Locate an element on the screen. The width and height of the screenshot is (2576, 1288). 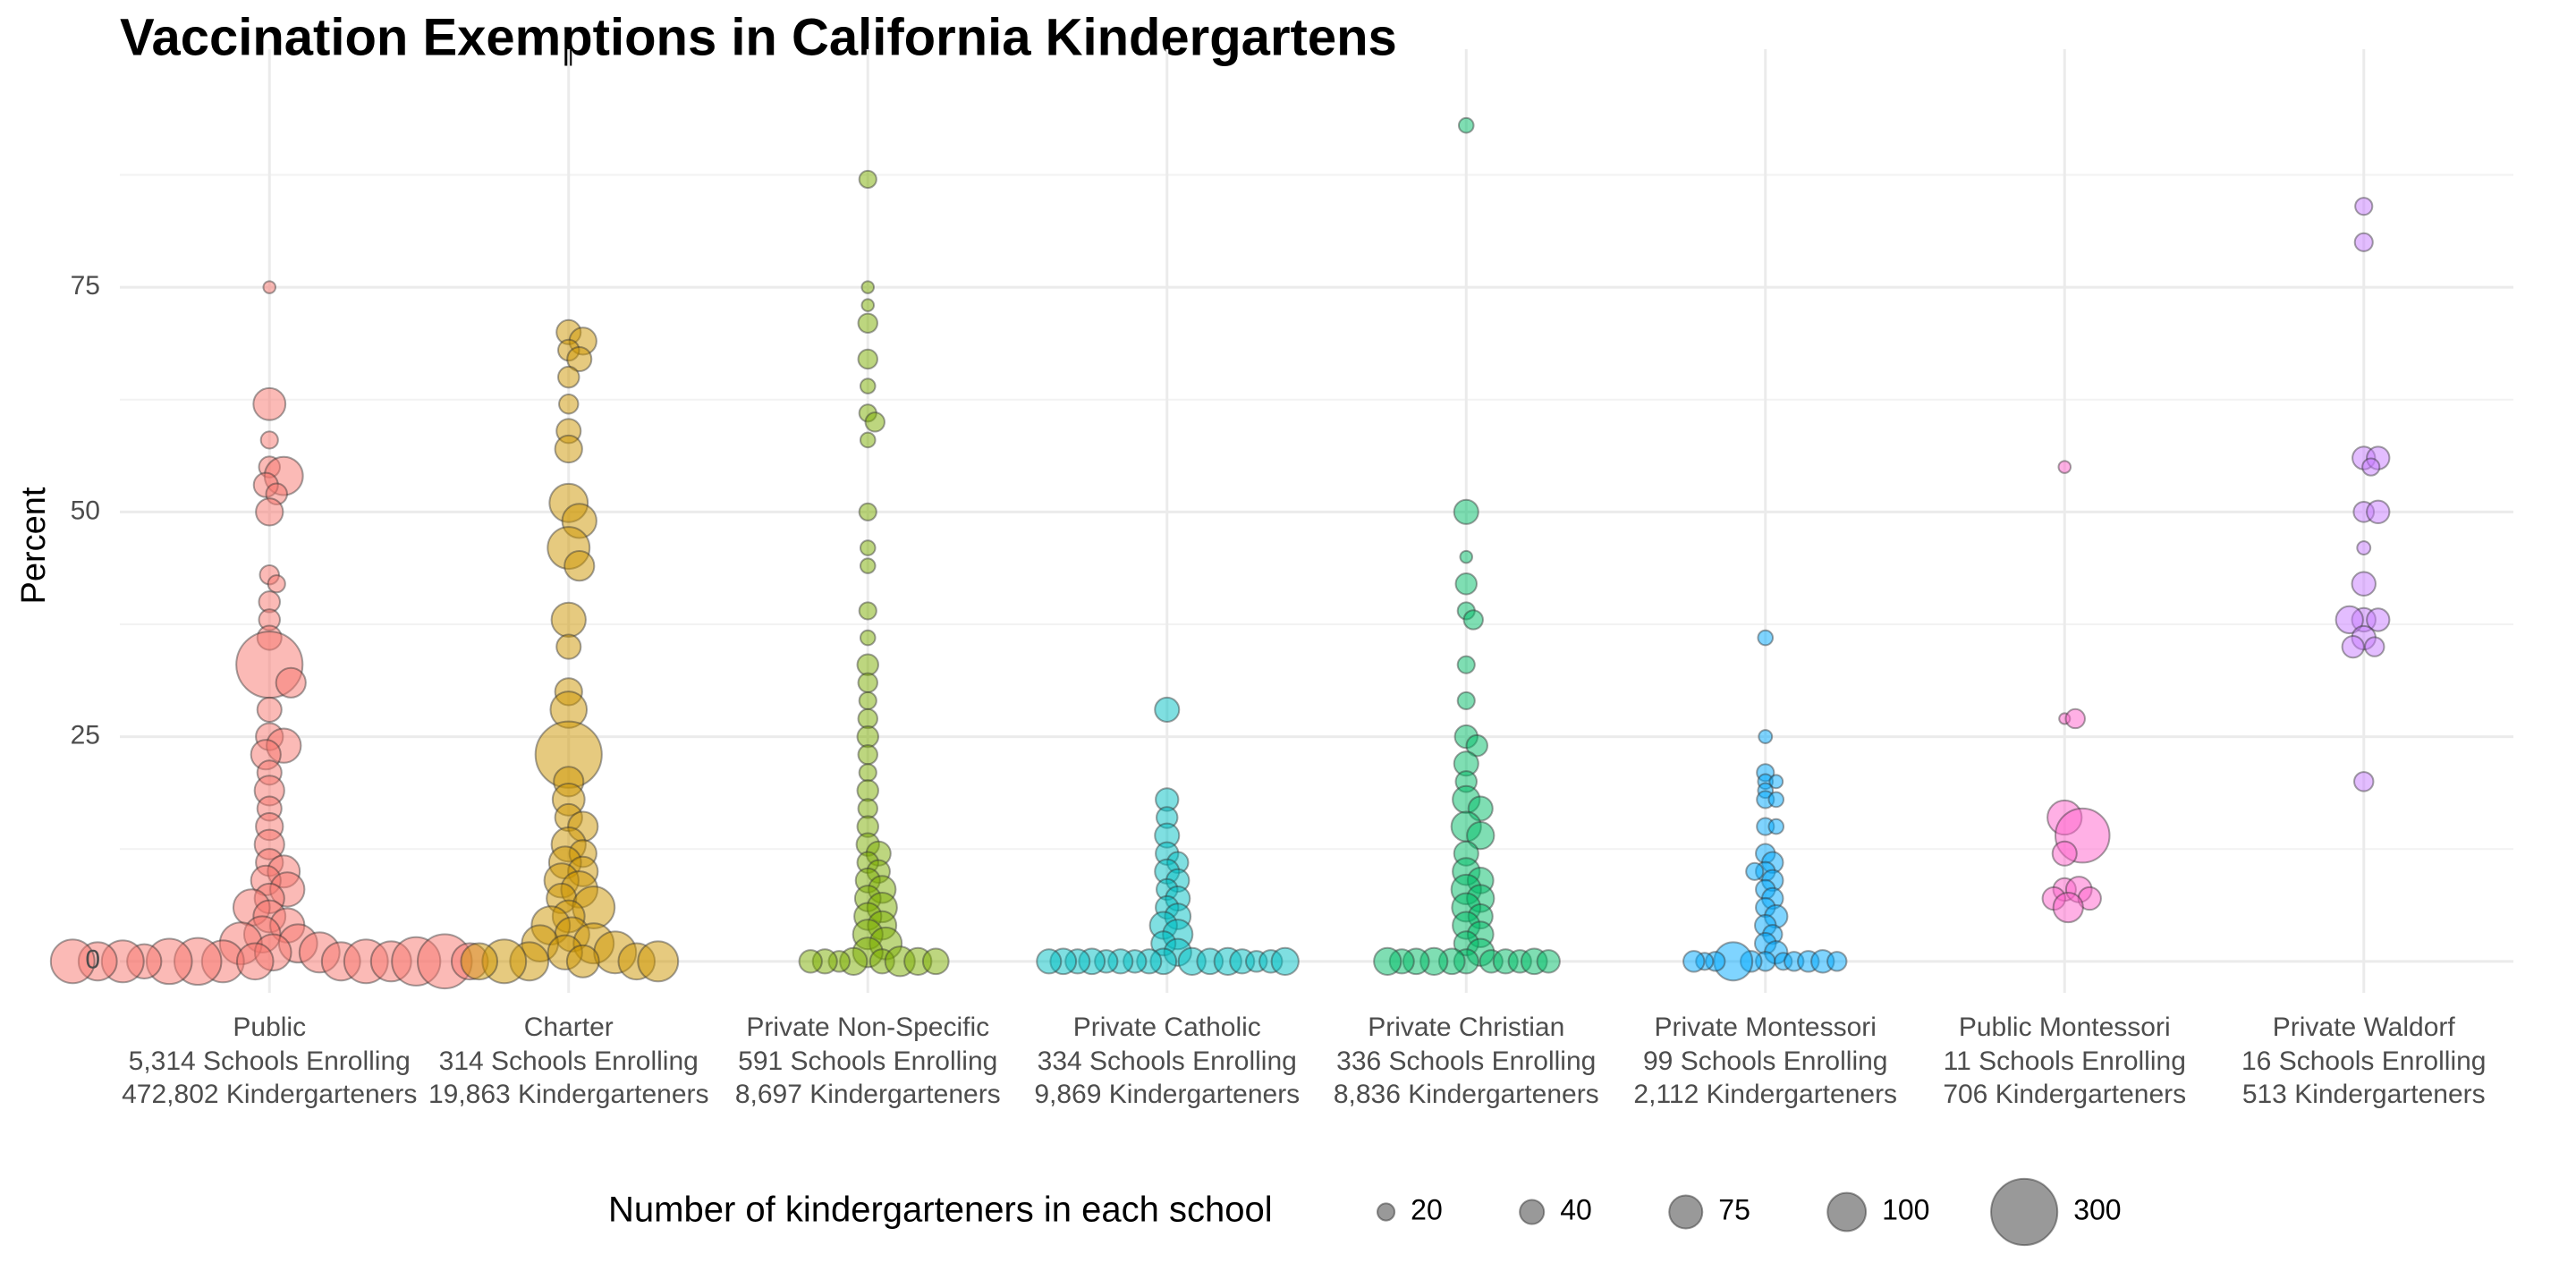
x-tick-label: Public Montessori is located at coordinates (2065, 1027).